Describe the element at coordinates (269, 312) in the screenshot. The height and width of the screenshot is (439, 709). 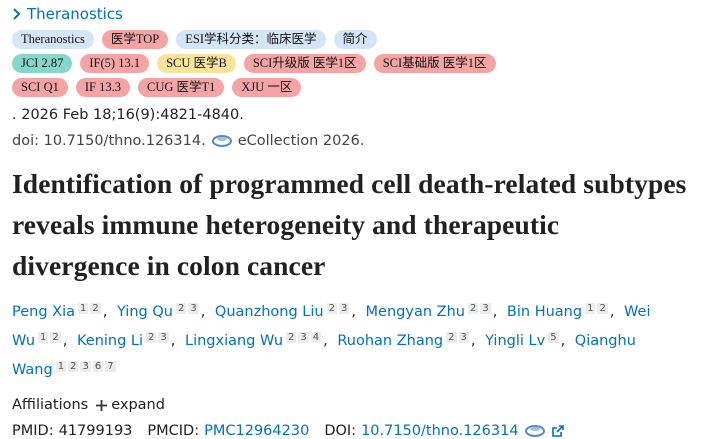
I see `author-name: Quanzhong Liu` at that location.